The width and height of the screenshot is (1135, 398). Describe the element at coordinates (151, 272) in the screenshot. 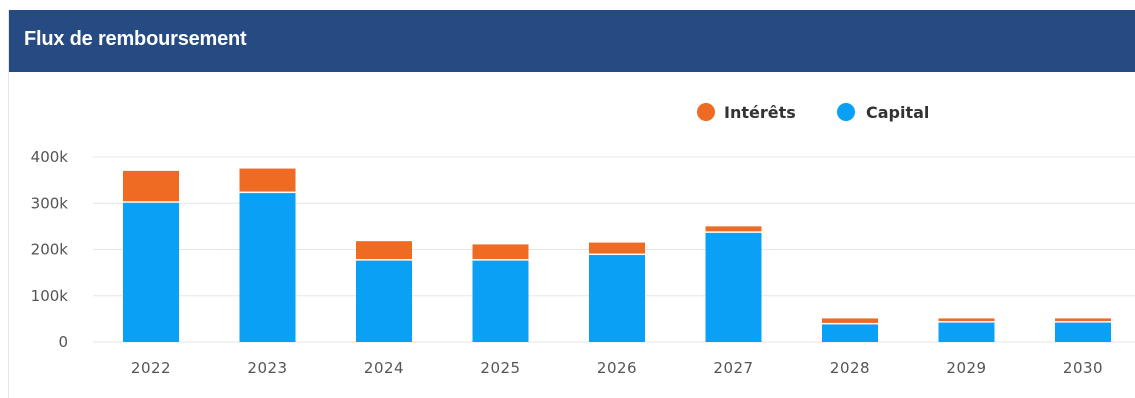

I see `bar-capital-2022` at that location.